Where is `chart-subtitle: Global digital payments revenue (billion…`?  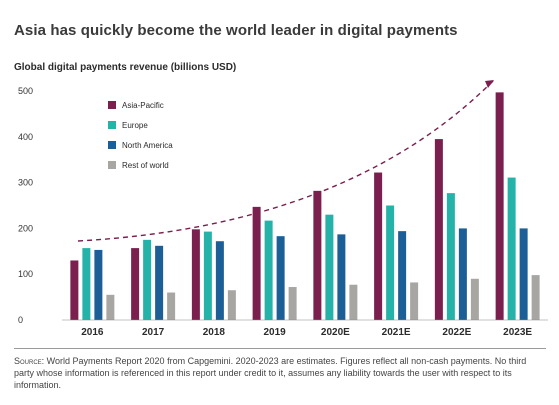
chart-subtitle: Global digital payments revenue (billion… is located at coordinates (125, 67).